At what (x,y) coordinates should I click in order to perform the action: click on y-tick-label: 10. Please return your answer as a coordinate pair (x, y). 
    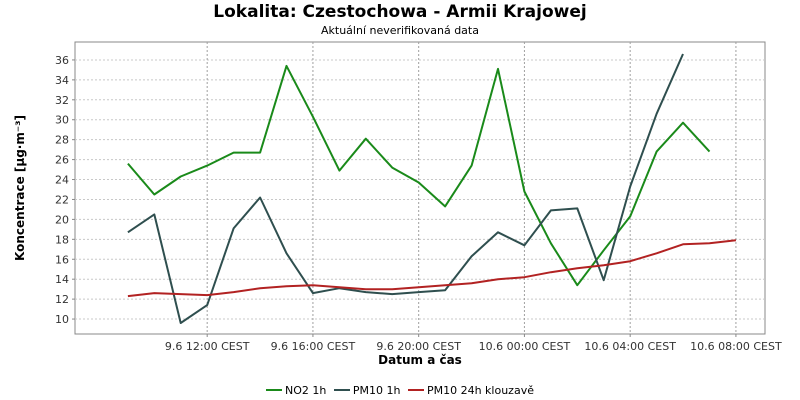
    Looking at the image, I should click on (62, 319).